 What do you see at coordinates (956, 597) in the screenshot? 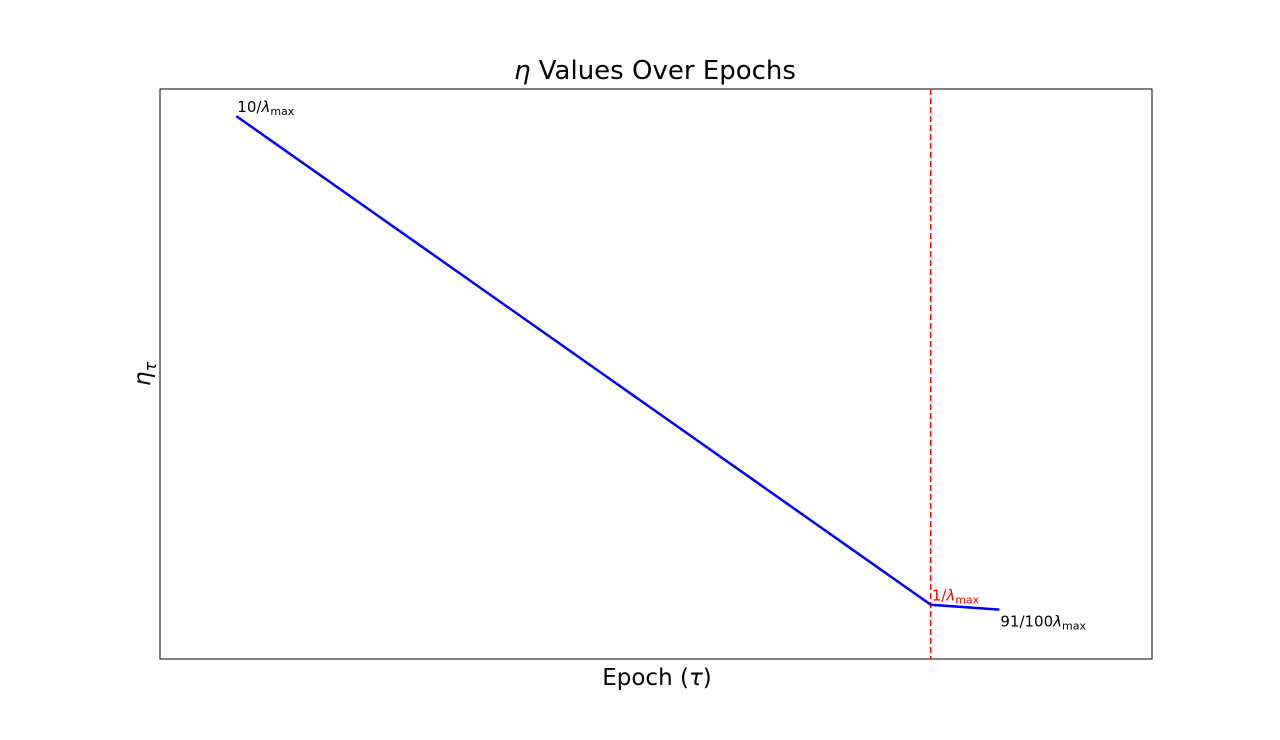
I see `annotation-label-1: 1/λmax` at bounding box center [956, 597].